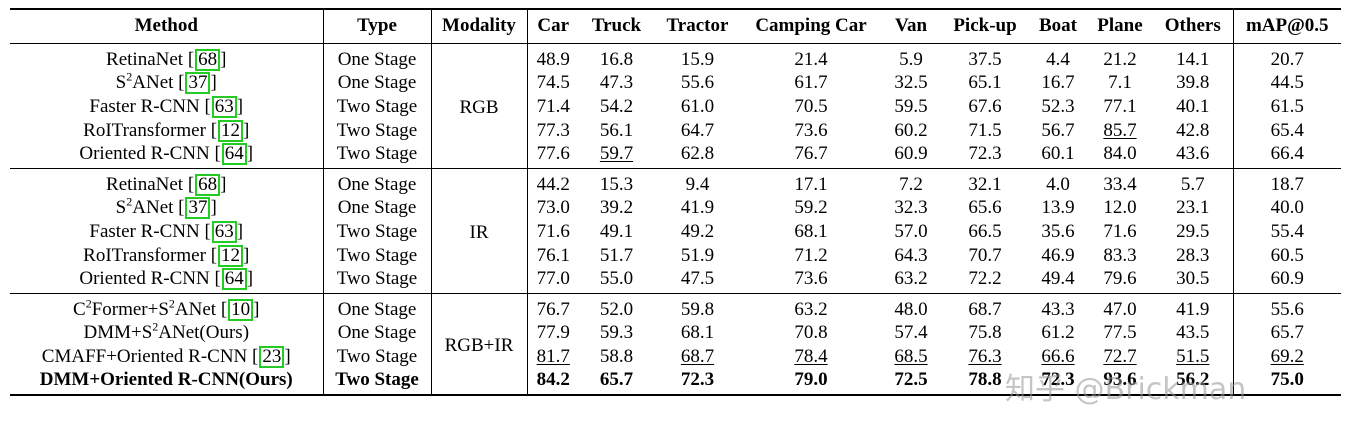 This screenshot has height=437, width=1351. I want to click on value-text: 69.2, so click(1287, 356).